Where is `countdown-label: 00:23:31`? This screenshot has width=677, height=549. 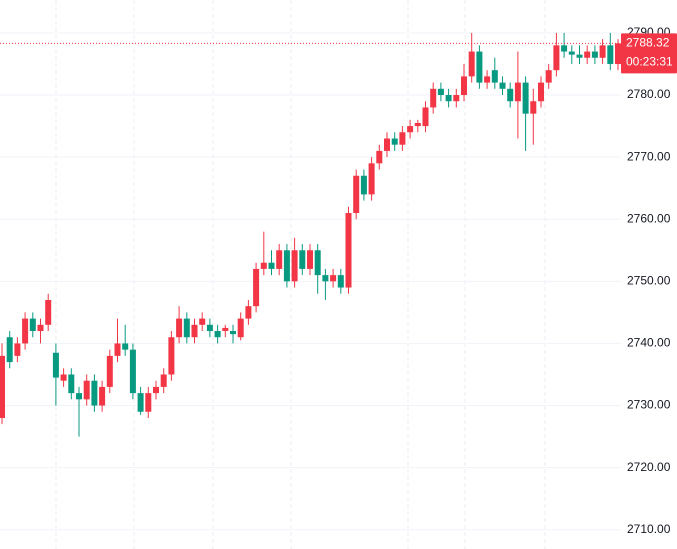 countdown-label: 00:23:31 is located at coordinates (649, 62).